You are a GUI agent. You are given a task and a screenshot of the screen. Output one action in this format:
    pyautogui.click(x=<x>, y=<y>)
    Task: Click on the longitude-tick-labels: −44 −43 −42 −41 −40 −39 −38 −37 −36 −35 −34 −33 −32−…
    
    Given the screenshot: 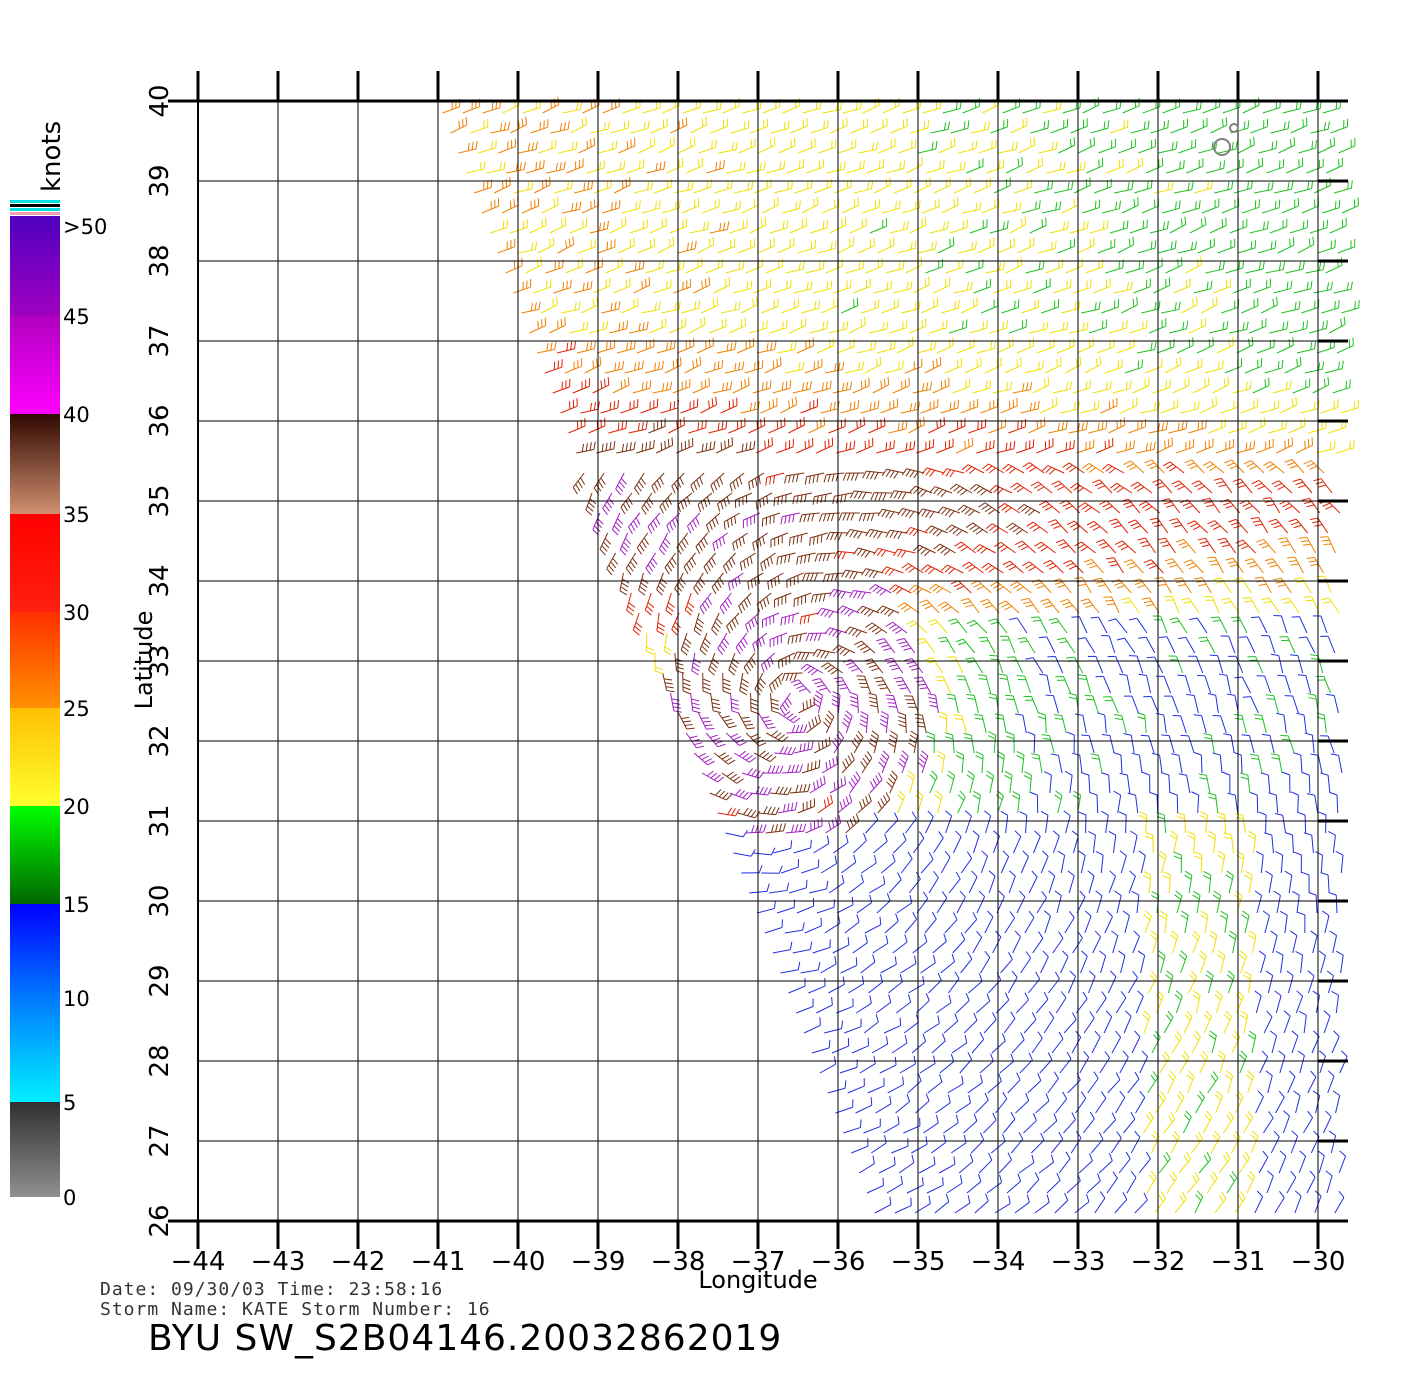 What is the action you would take?
    pyautogui.click(x=758, y=1262)
    